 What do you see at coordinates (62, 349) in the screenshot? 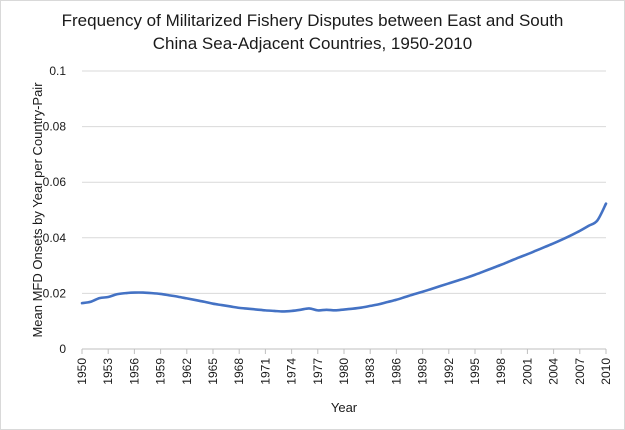
I see `y-tick-label: 0` at bounding box center [62, 349].